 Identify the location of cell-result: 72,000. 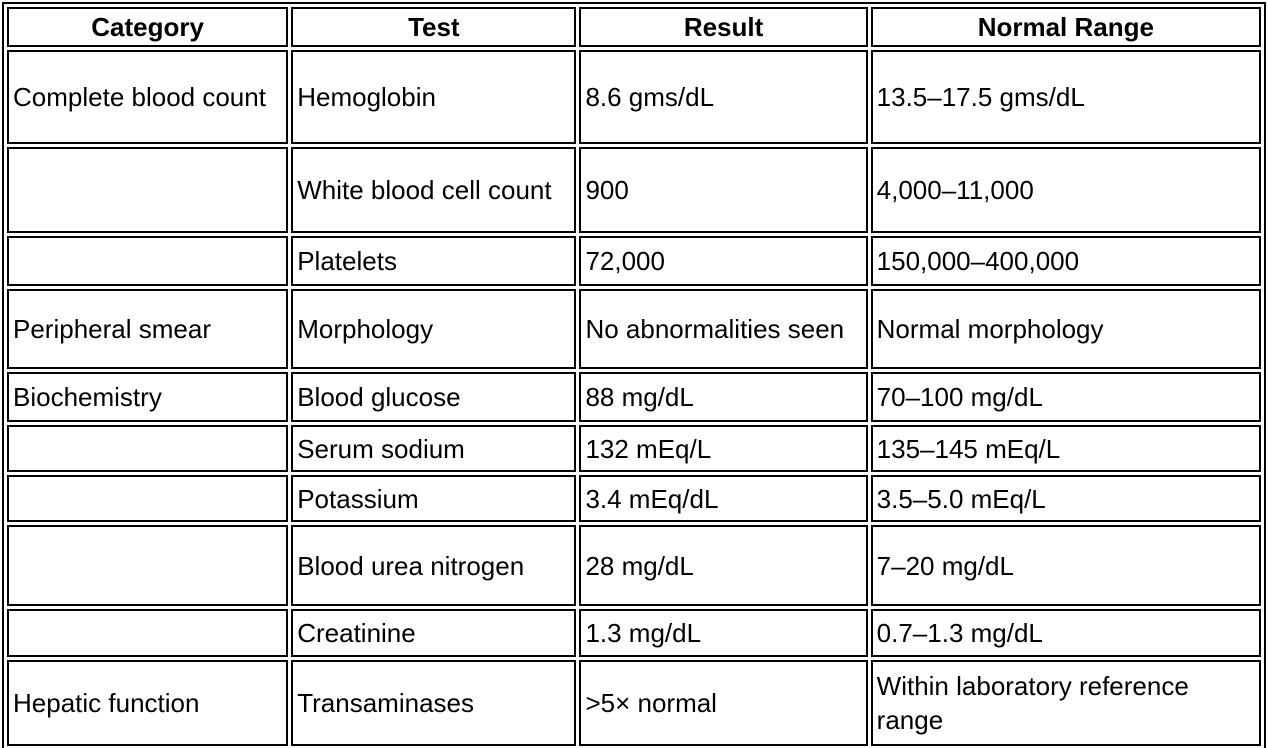
(723, 261).